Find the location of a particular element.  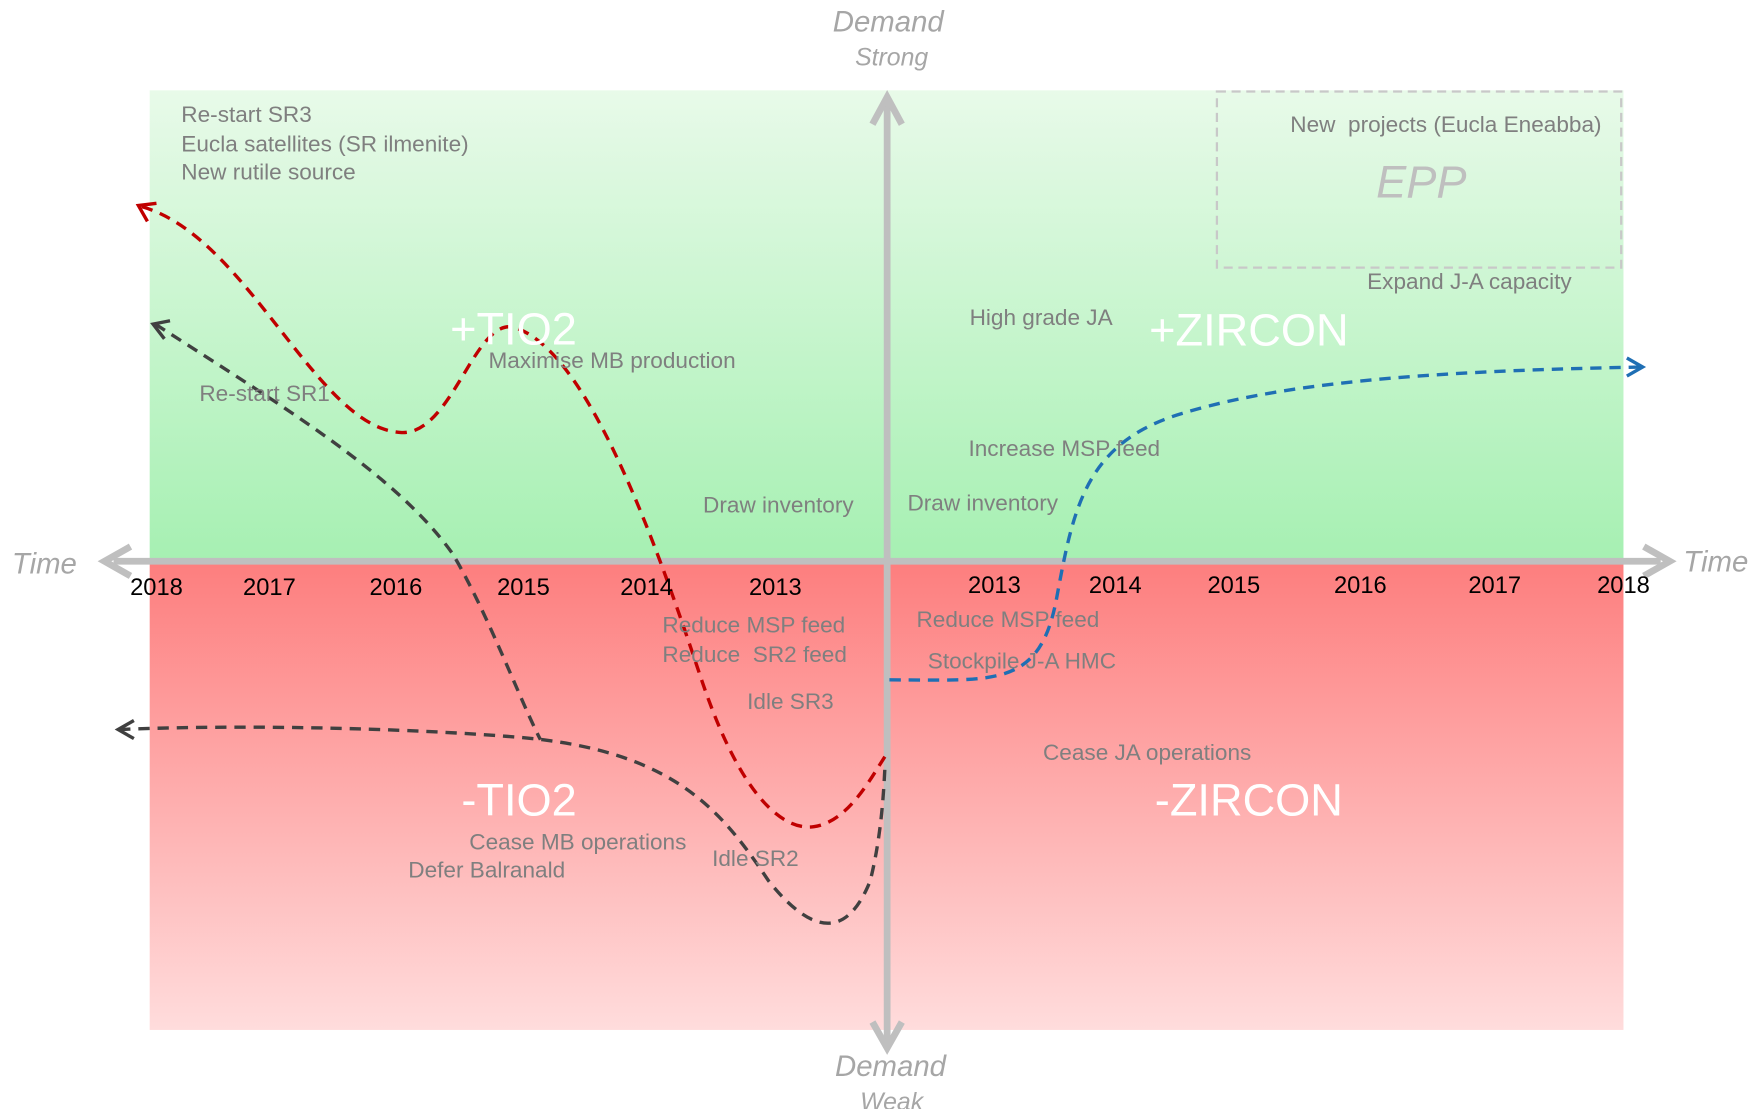

annotation: Re-start SR1 is located at coordinates (264, 393).